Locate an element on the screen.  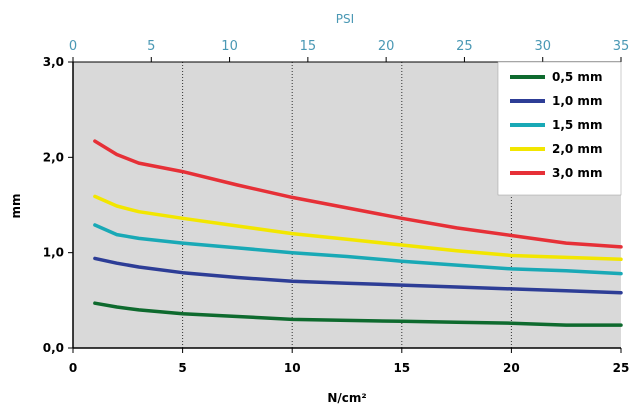
x2-tick-label-1: 5 is located at coordinates (151, 46).